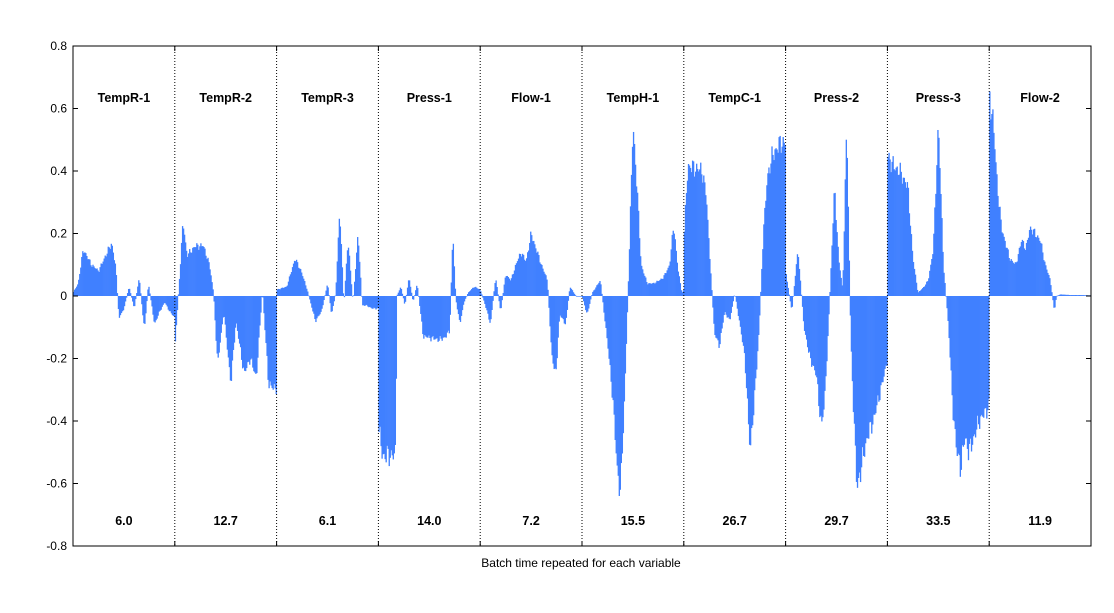 Image resolution: width=1114 pixels, height=613 pixels. Describe the element at coordinates (836, 521) in the screenshot. I see `value-label: 29.7` at that location.